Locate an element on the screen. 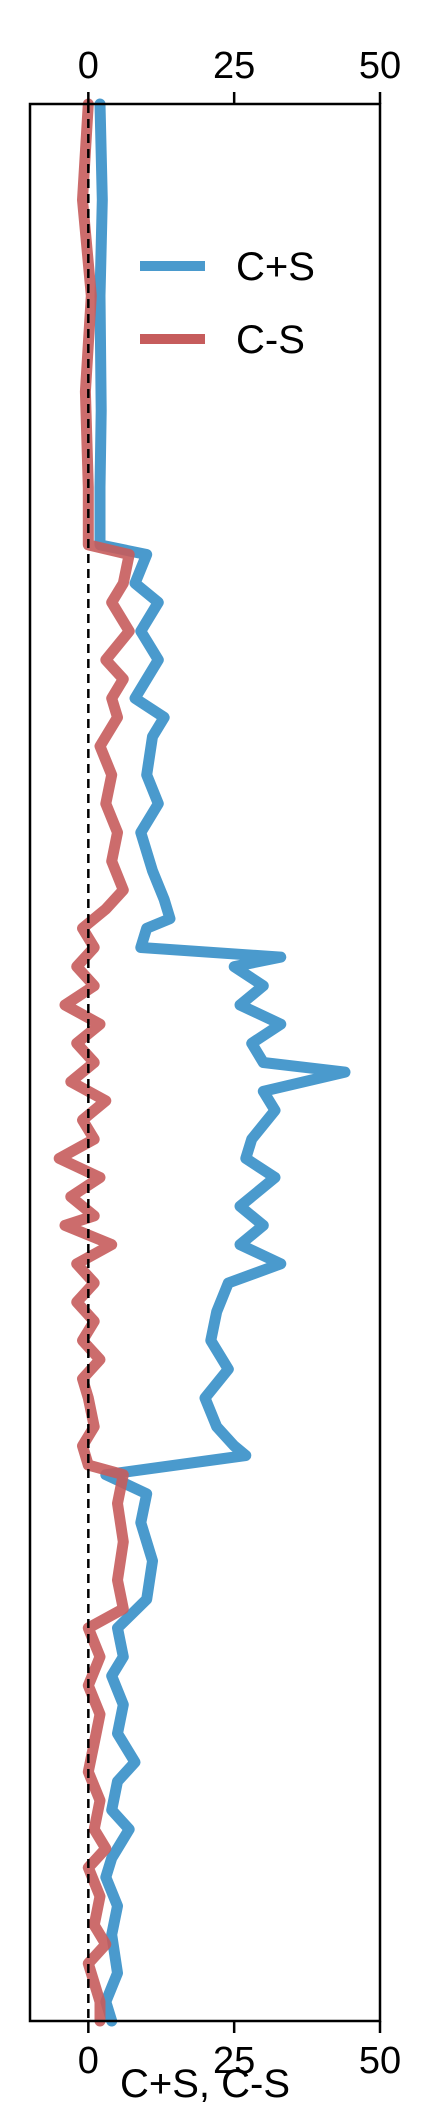 This screenshot has width=436, height=2121. x-tick-label-top-0: 0 is located at coordinates (88, 66).